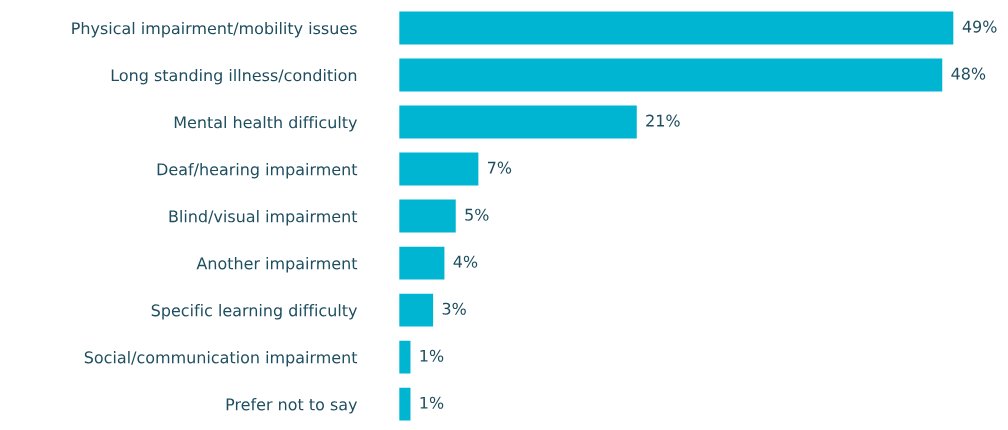  I want to click on y-tick-label: Another impairment, so click(277, 265).